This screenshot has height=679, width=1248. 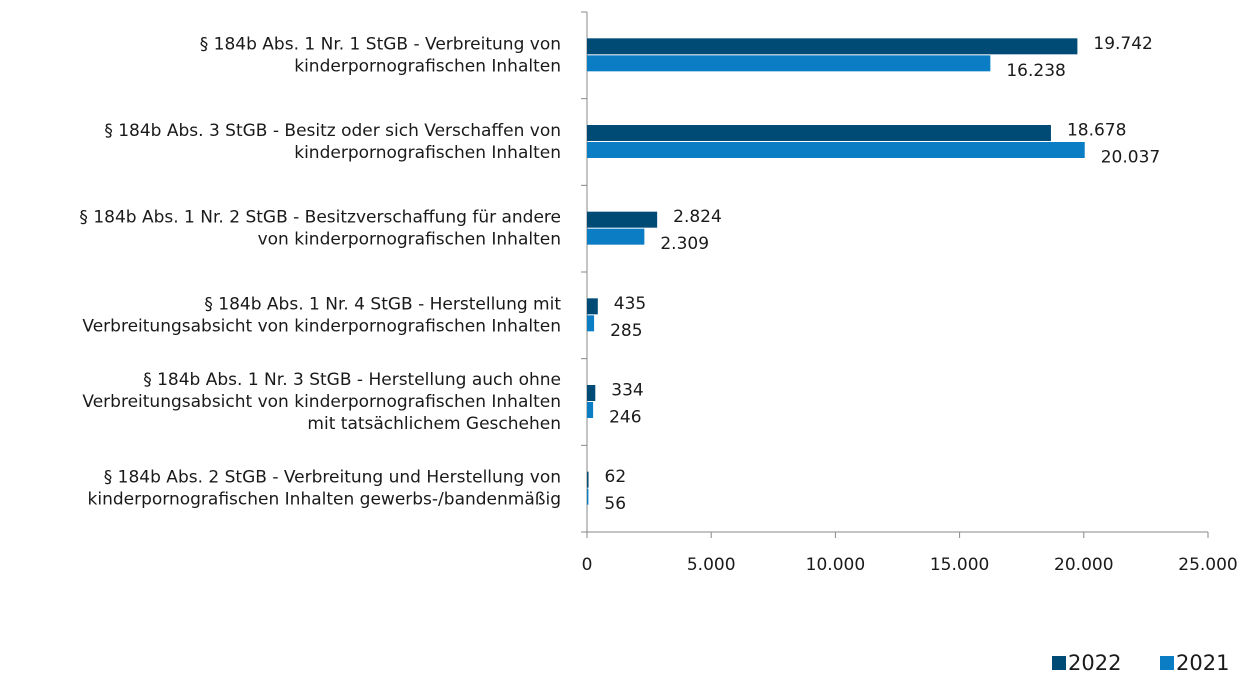 What do you see at coordinates (697, 217) in the screenshot?
I see `value-label: 2.824` at bounding box center [697, 217].